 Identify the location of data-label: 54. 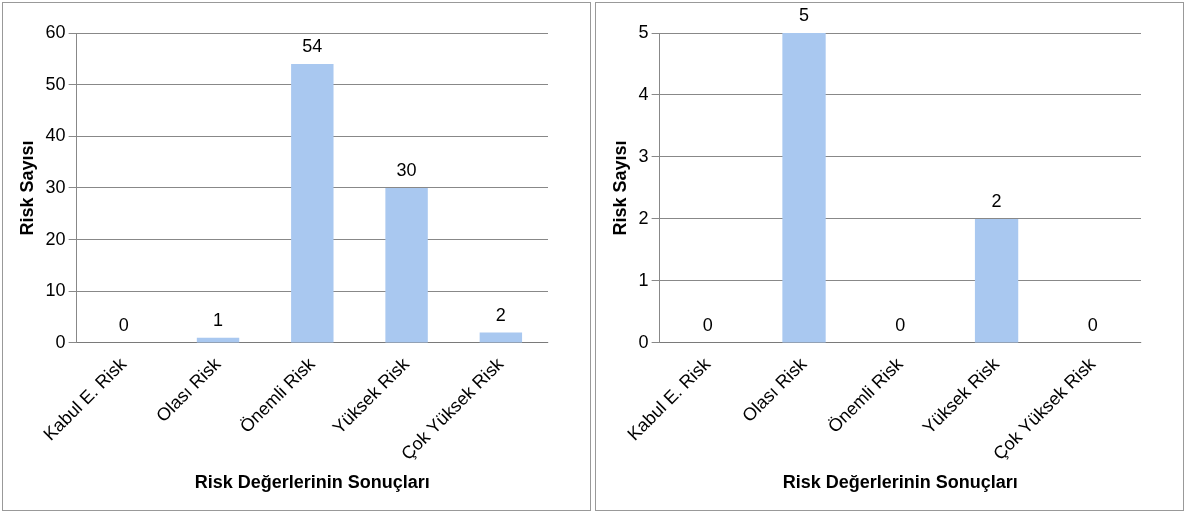
(312, 45).